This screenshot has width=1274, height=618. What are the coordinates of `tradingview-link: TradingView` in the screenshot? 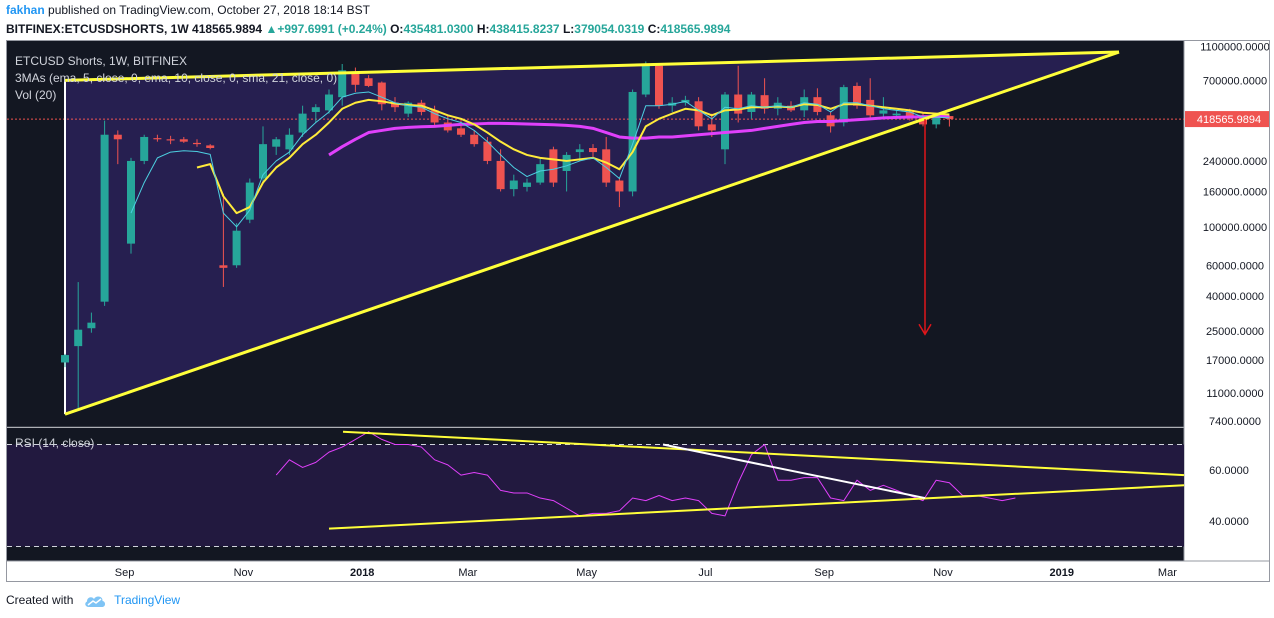 It's located at (147, 600).